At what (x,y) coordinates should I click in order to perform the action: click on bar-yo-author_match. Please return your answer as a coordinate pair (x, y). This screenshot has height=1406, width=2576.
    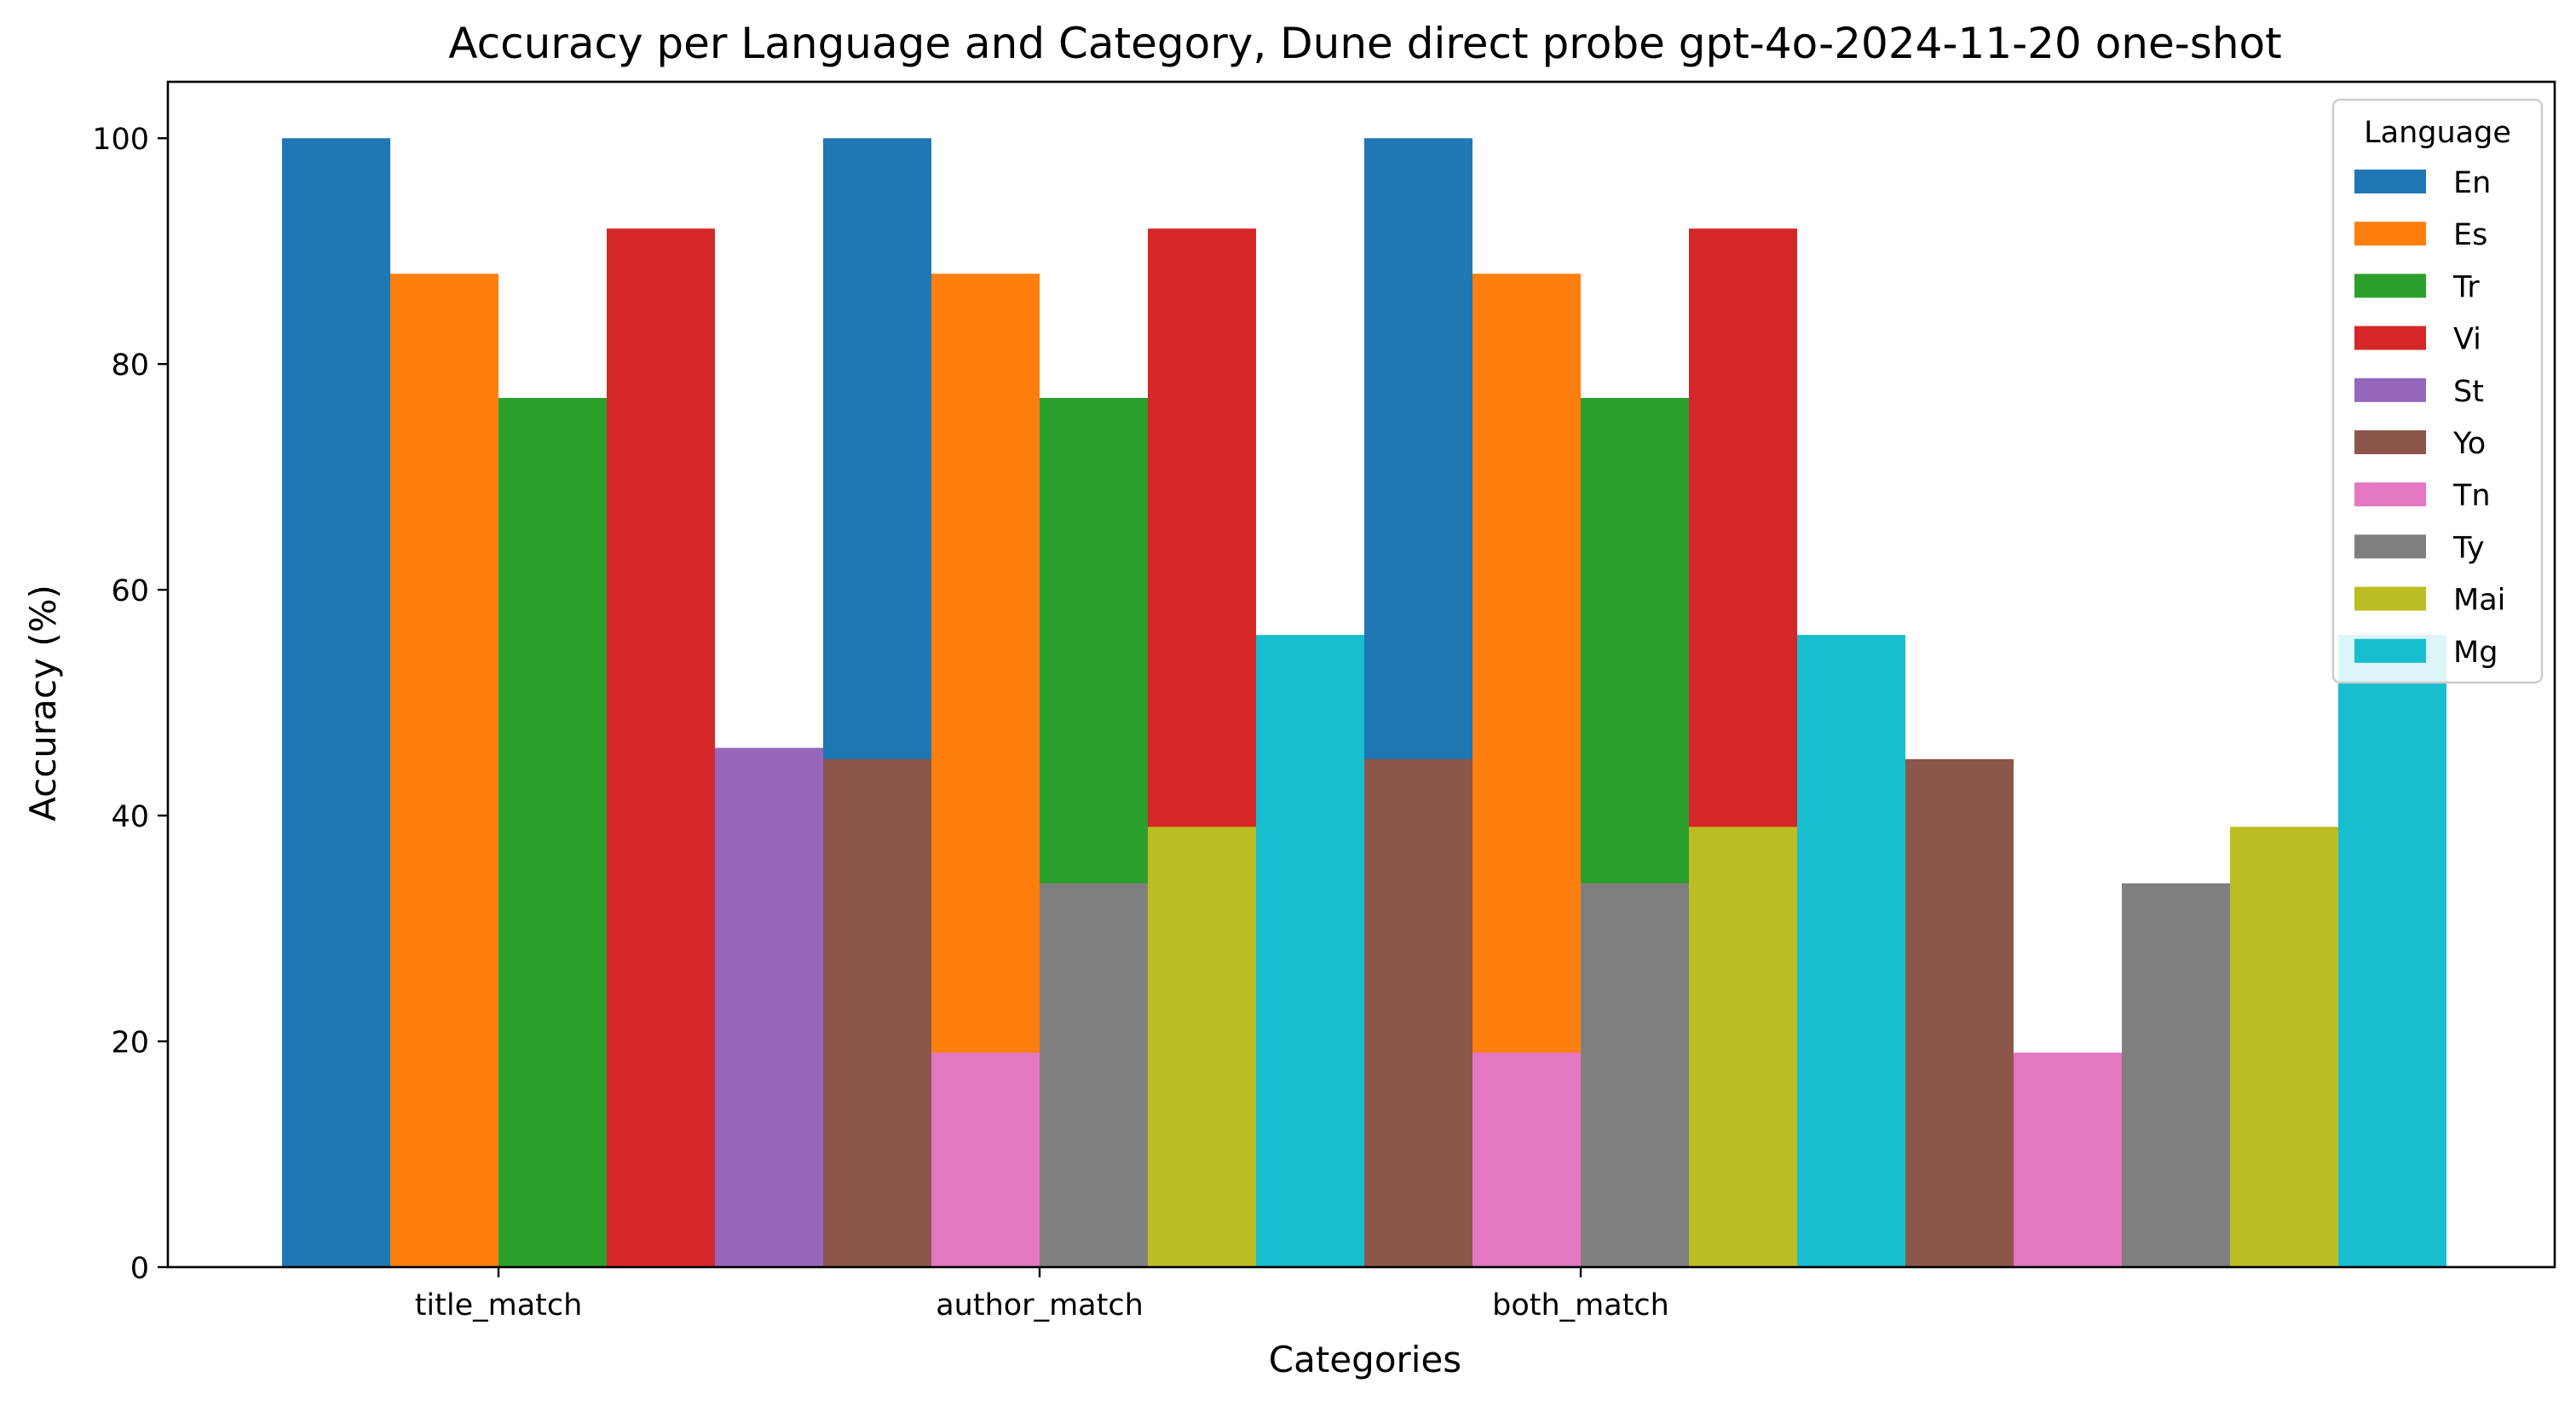
    Looking at the image, I should click on (1418, 1012).